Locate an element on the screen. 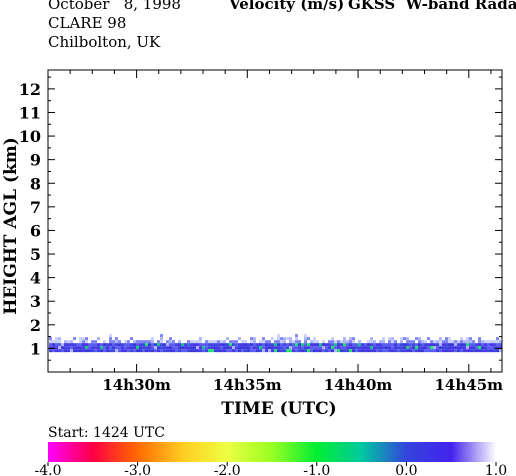  colorbar-tick-label: -1.0 is located at coordinates (316, 469).